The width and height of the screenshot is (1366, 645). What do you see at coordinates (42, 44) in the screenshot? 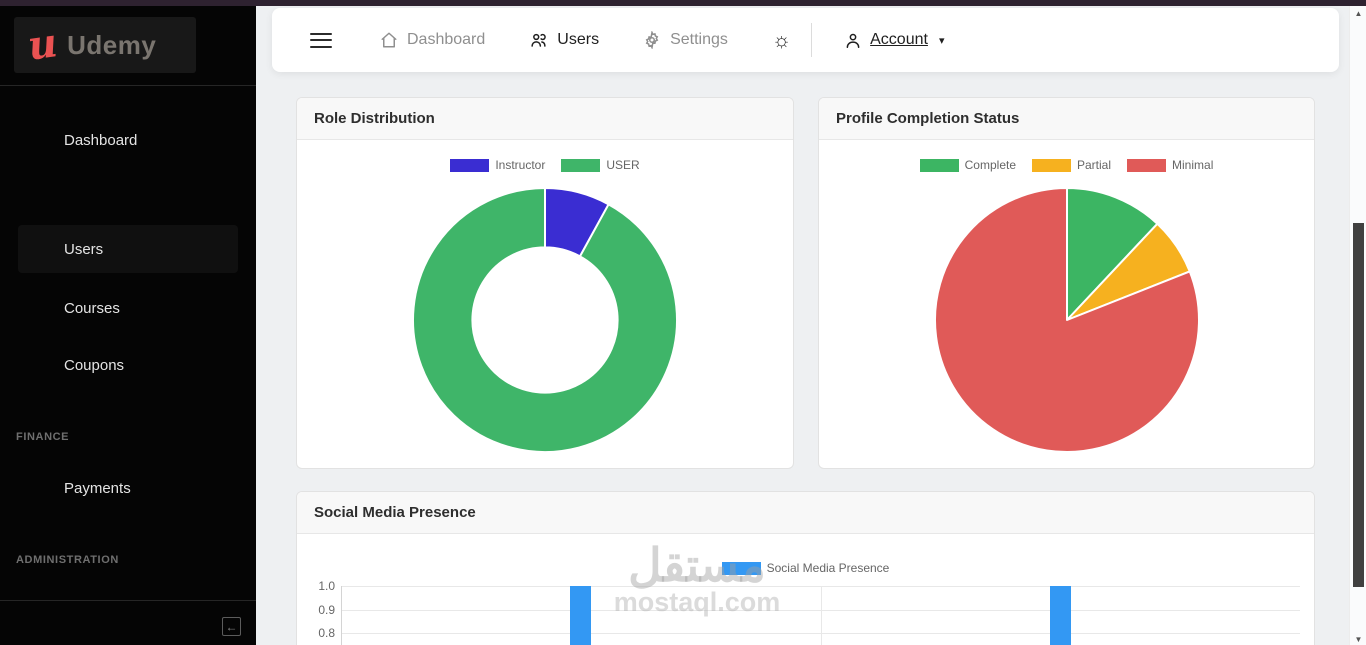
I see `udemy-logo-icon: u` at bounding box center [42, 44].